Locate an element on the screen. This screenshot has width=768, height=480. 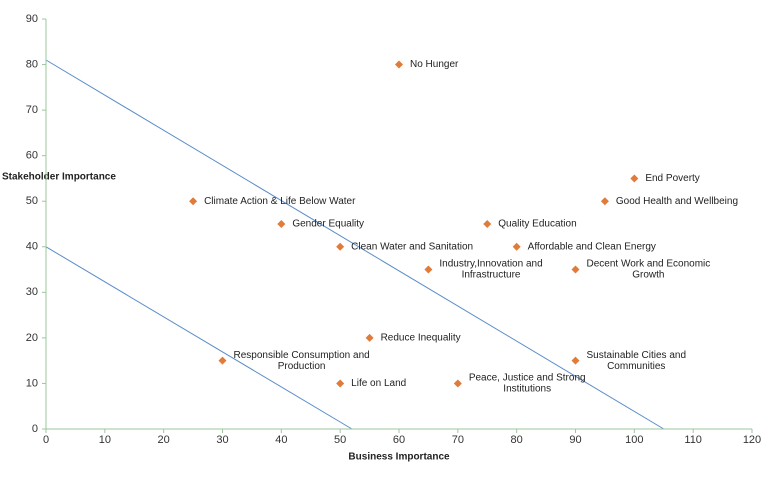
y-tick-label: 20 is located at coordinates (32, 338).